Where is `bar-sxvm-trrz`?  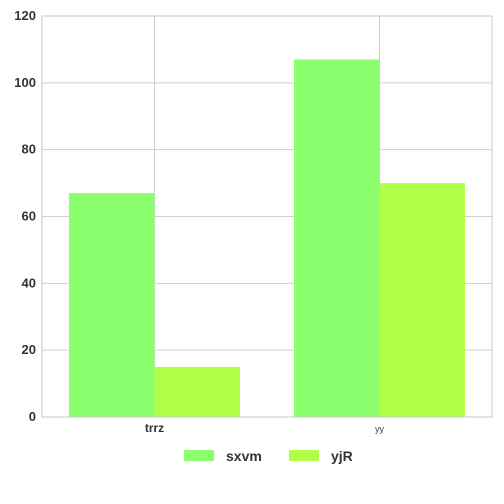
bar-sxvm-trrz is located at coordinates (112, 305).